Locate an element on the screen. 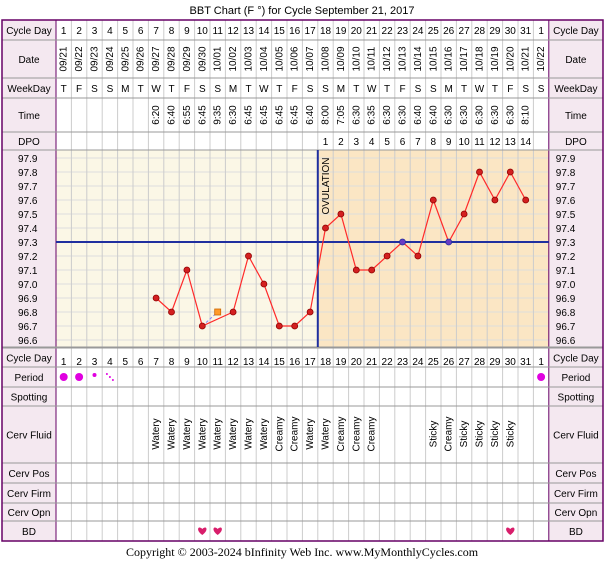  cycle-day-number-bottom: 27 is located at coordinates (465, 362).